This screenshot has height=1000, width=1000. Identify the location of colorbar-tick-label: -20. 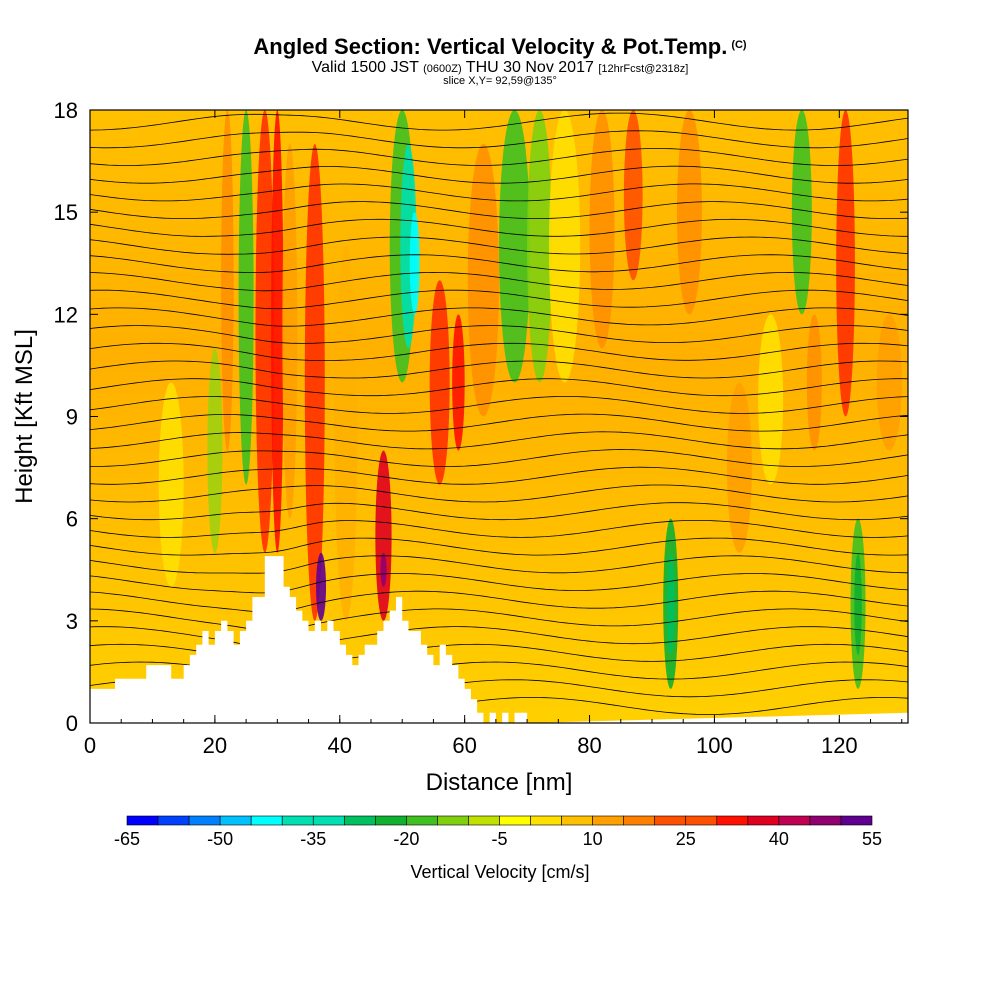
(406, 839).